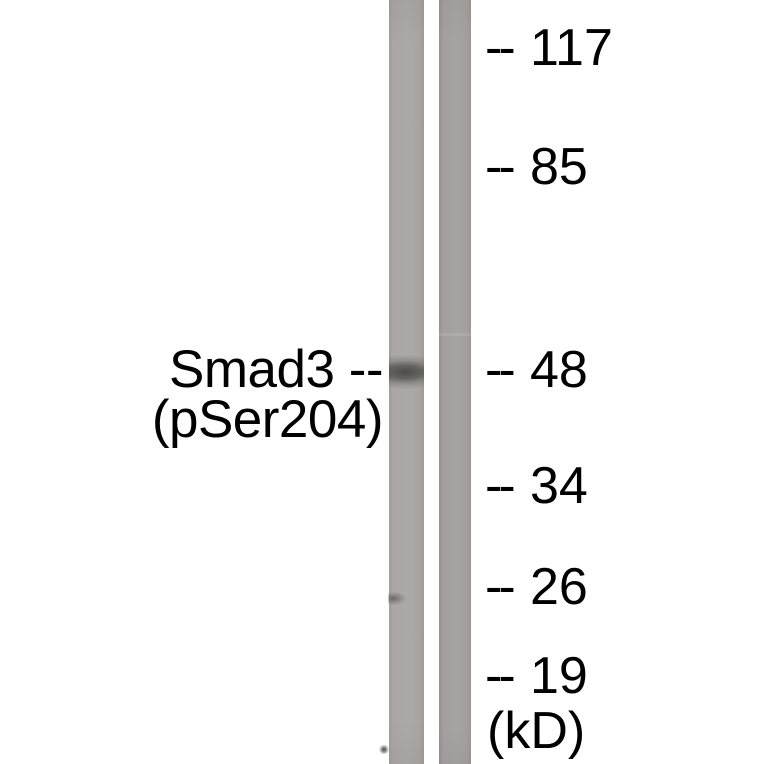 The height and width of the screenshot is (764, 764). Describe the element at coordinates (276, 369) in the screenshot. I see `antibody-label-line1: Smad3 --` at that location.